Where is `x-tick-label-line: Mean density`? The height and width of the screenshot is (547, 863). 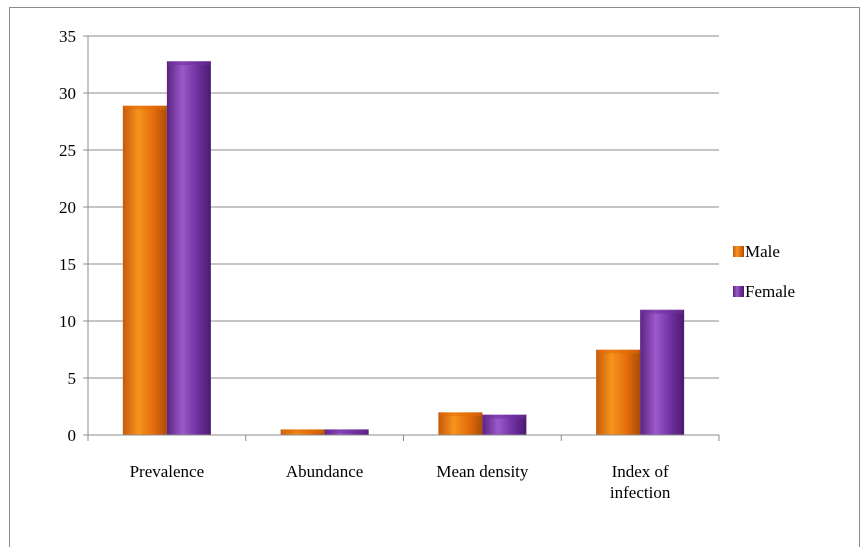
x-tick-label-line: Mean density is located at coordinates (482, 471).